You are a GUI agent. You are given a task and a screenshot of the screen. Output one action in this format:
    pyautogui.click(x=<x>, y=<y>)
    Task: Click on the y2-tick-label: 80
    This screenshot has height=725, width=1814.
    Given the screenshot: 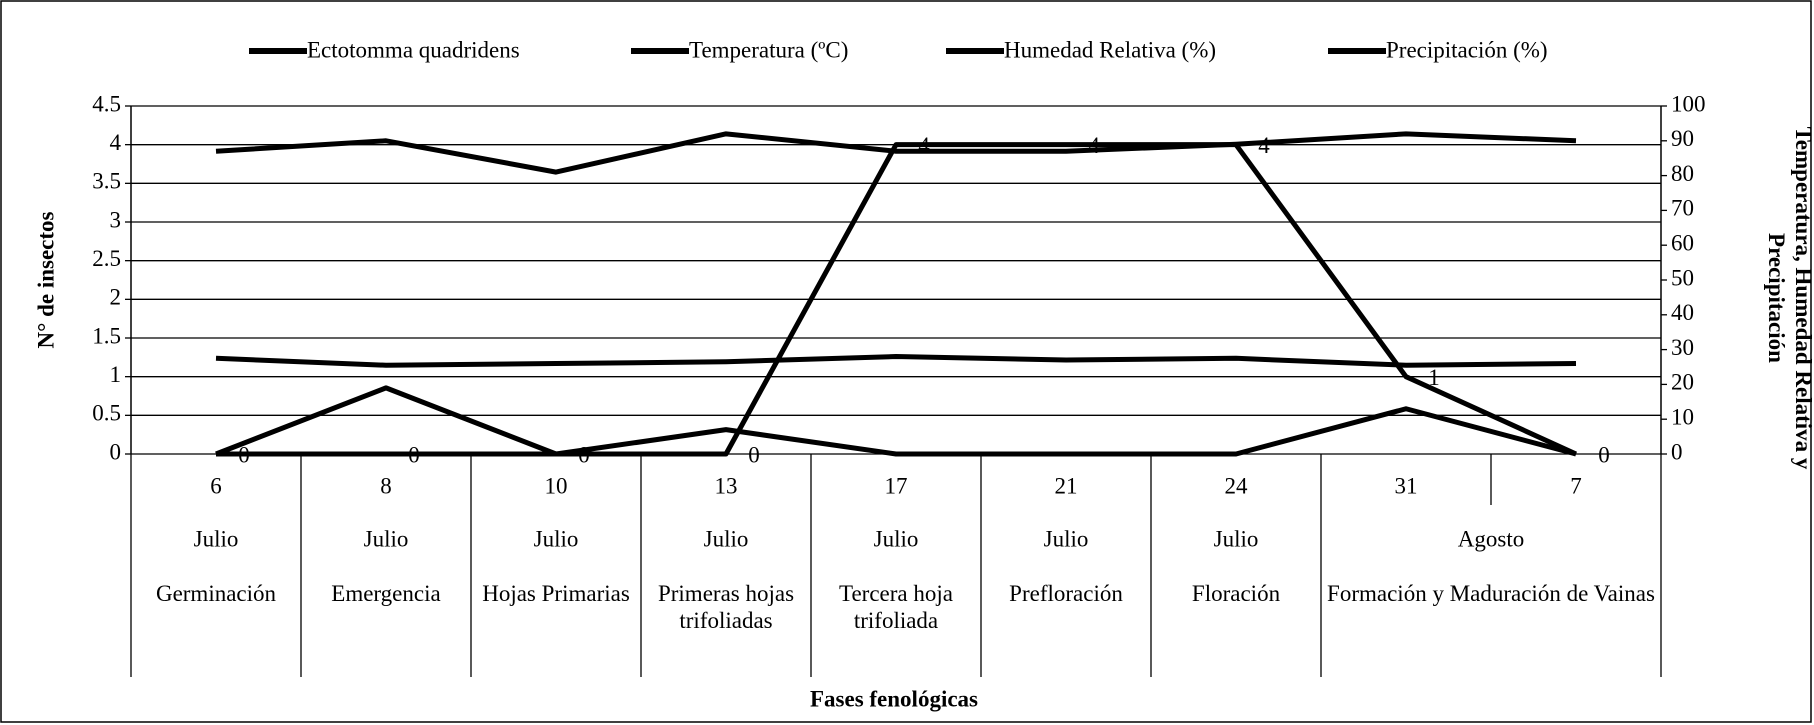 What is the action you would take?
    pyautogui.click(x=1682, y=173)
    